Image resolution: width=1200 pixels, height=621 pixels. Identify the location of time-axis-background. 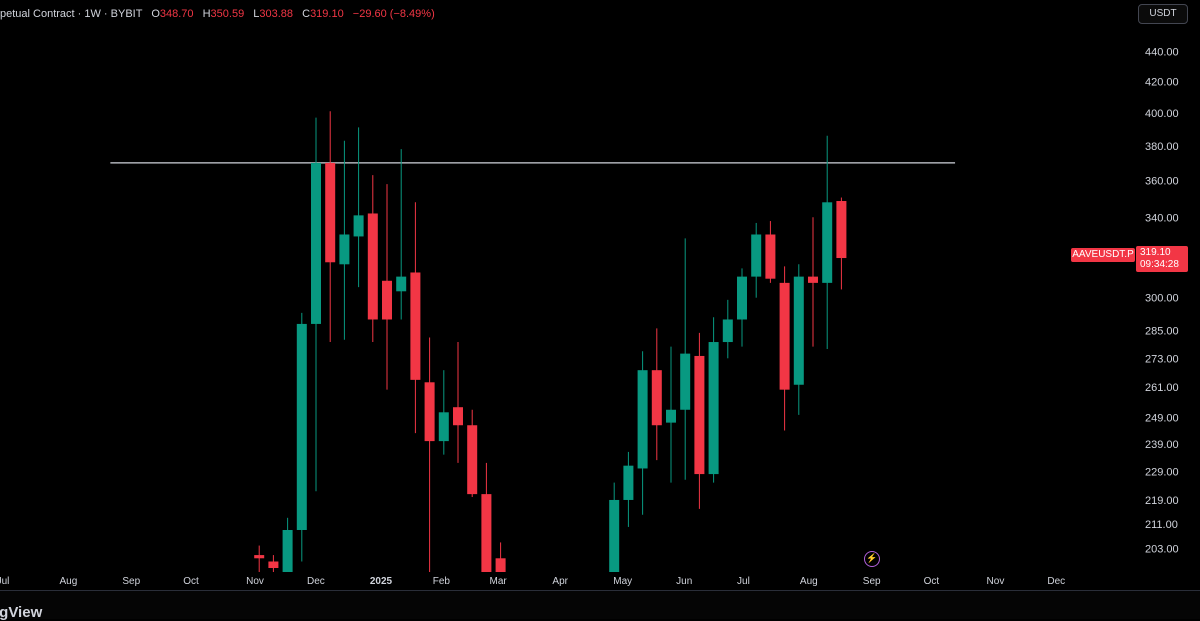
(600, 581).